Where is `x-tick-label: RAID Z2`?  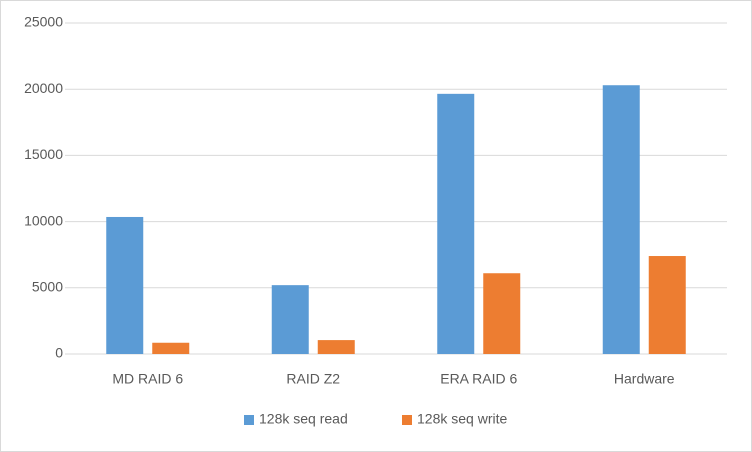 x-tick-label: RAID Z2 is located at coordinates (313, 379).